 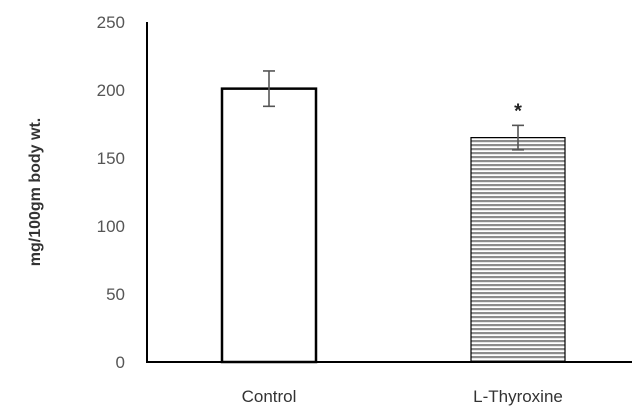 What do you see at coordinates (120, 362) in the screenshot?
I see `y-tick-label: 0` at bounding box center [120, 362].